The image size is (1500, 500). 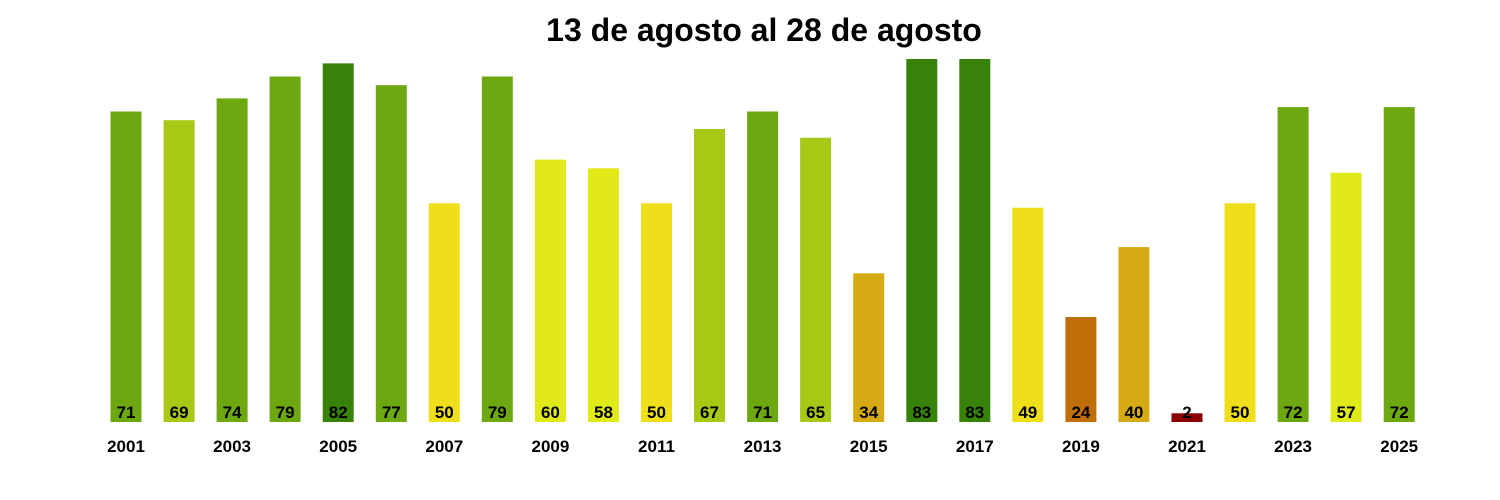 What do you see at coordinates (1240, 312) in the screenshot?
I see `bar-2022` at bounding box center [1240, 312].